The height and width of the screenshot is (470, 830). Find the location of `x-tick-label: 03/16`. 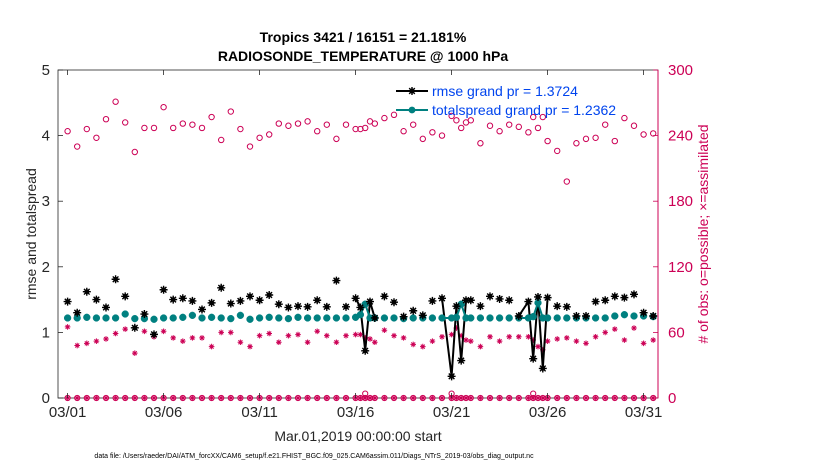

x-tick-label: 03/16 is located at coordinates (356, 412).